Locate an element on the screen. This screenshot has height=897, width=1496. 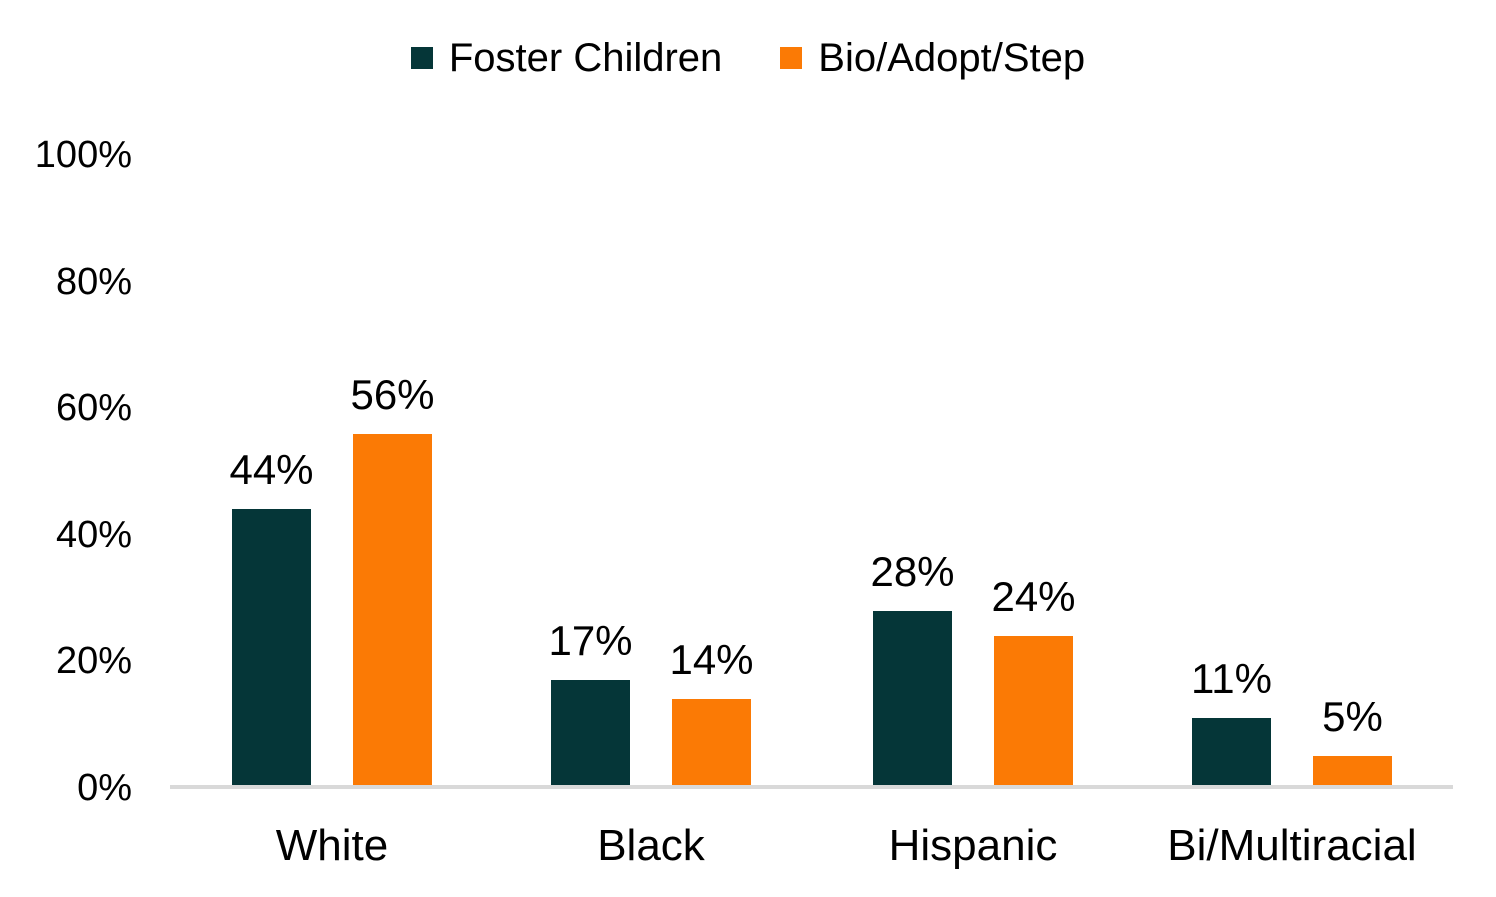
bar-value-label: 56% is located at coordinates (392, 394).